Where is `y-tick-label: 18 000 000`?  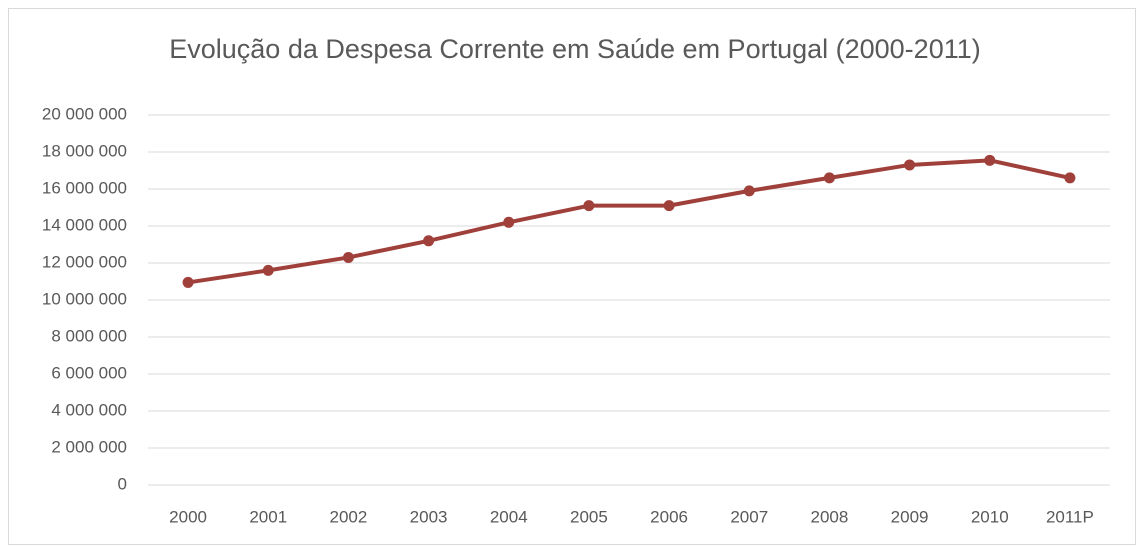 y-tick-label: 18 000 000 is located at coordinates (84, 150).